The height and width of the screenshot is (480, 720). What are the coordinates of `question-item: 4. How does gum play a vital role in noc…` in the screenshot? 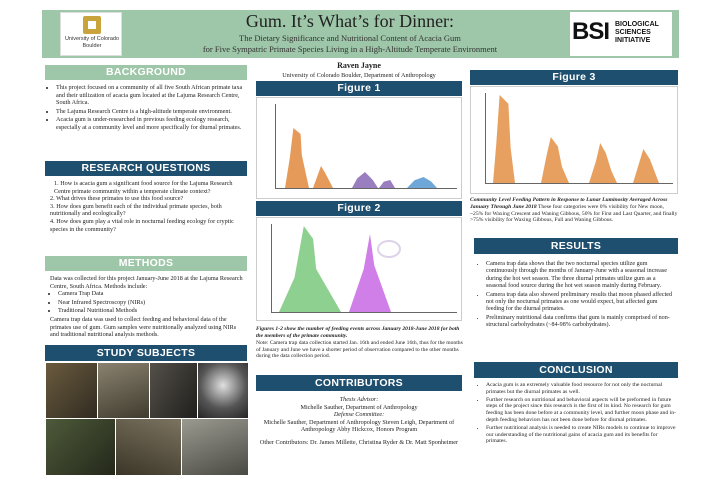 It's located at (142, 225).